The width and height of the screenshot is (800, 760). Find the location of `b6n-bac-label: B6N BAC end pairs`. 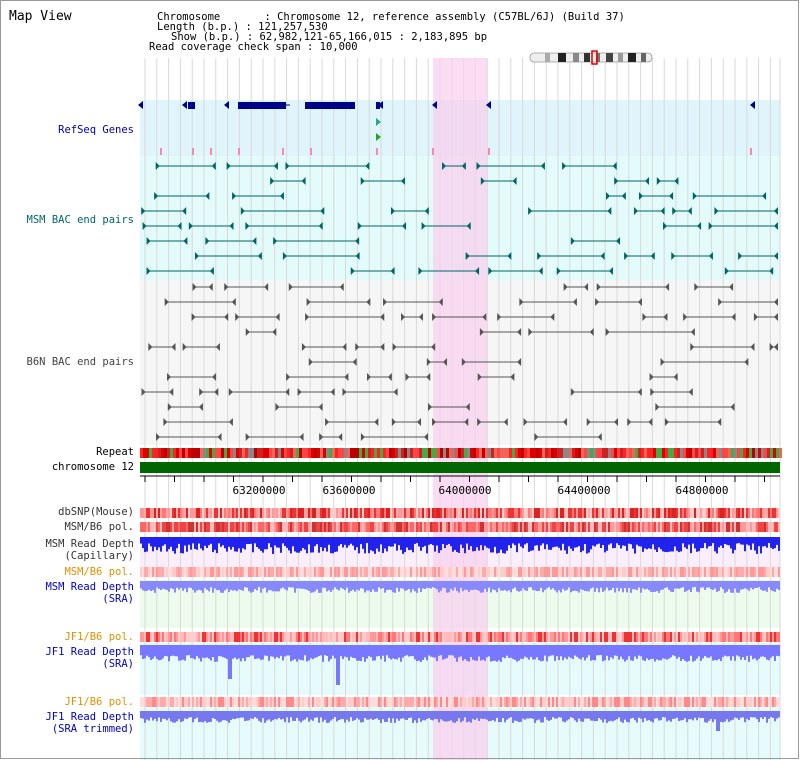

b6n-bac-label: B6N BAC end pairs is located at coordinates (80, 362).